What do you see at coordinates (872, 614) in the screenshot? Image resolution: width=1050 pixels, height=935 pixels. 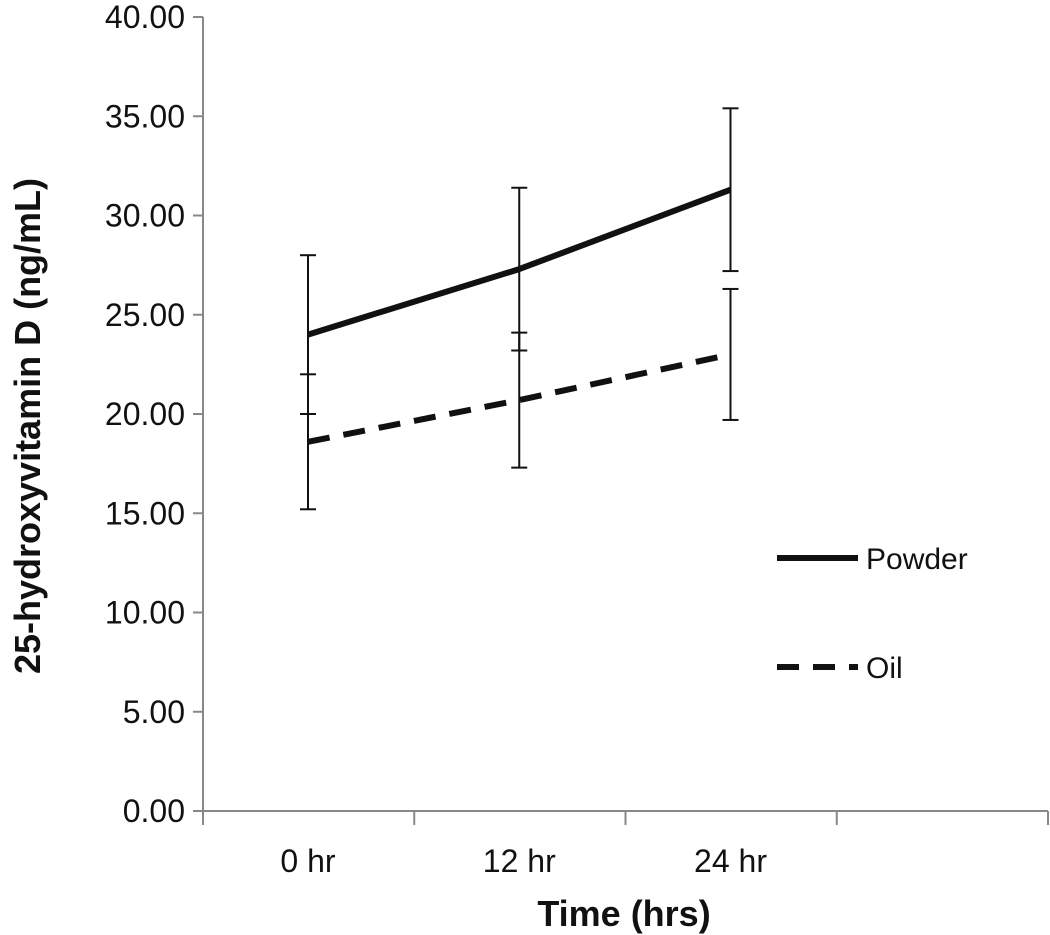 I see `legend: Powder Oil` at bounding box center [872, 614].